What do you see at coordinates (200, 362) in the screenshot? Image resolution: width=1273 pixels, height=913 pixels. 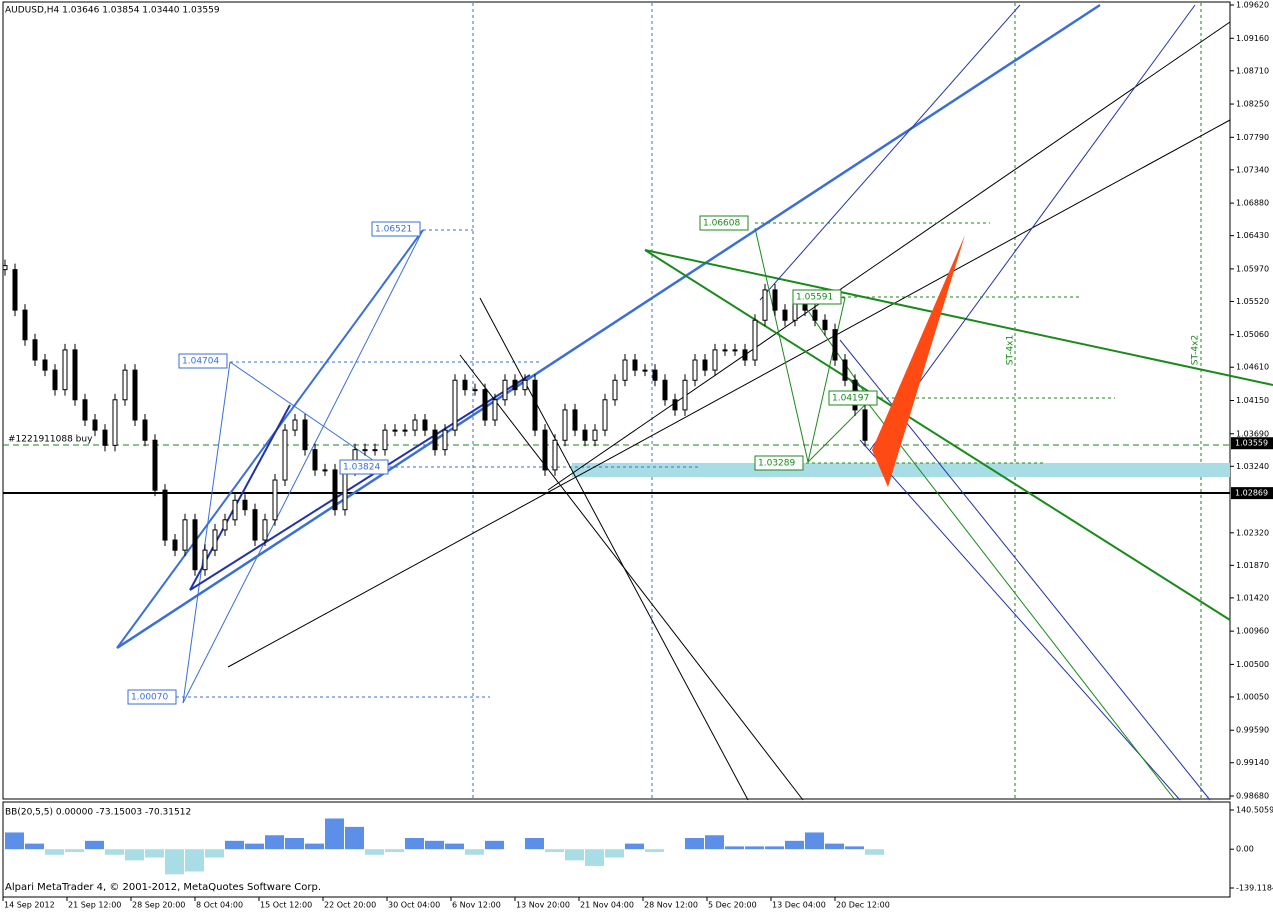 I see `price-label: 1.04704` at bounding box center [200, 362].